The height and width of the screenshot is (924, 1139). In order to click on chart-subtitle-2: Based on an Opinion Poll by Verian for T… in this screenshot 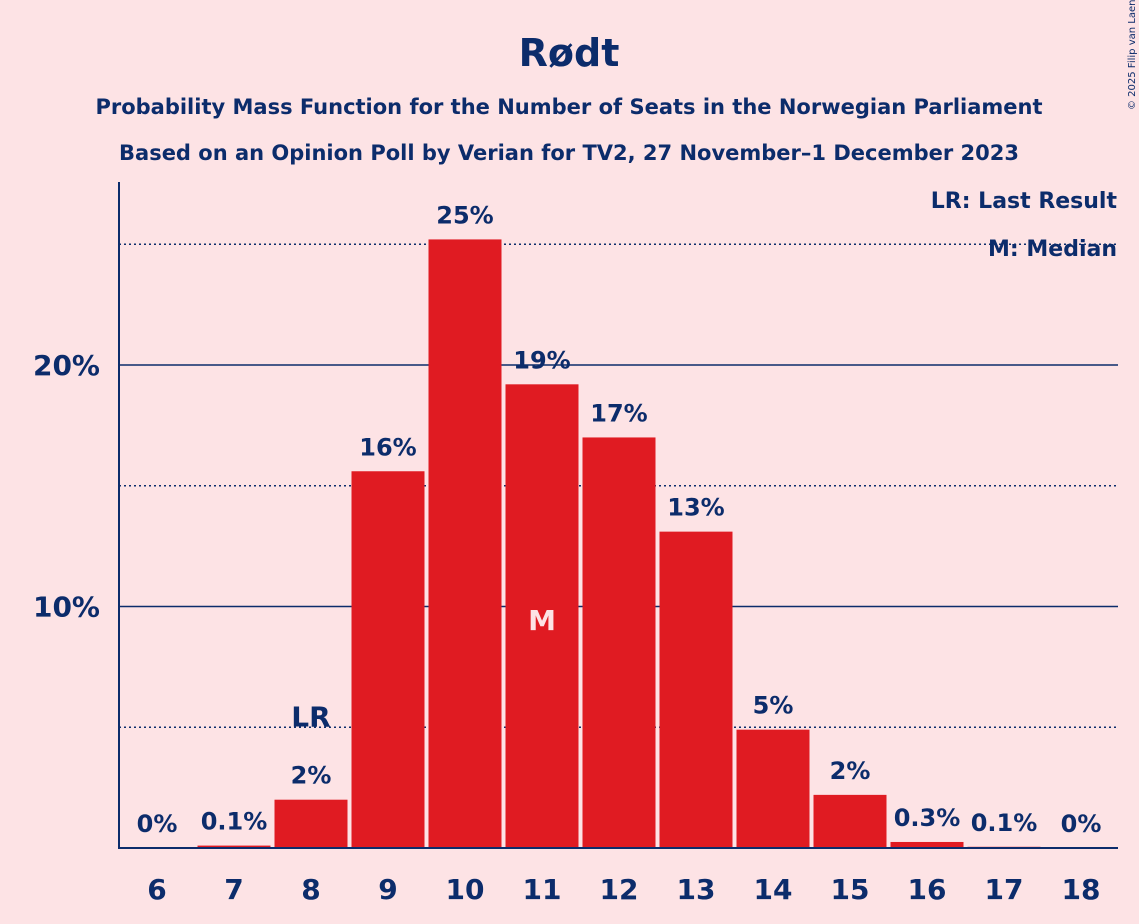, I will do `click(569, 153)`.